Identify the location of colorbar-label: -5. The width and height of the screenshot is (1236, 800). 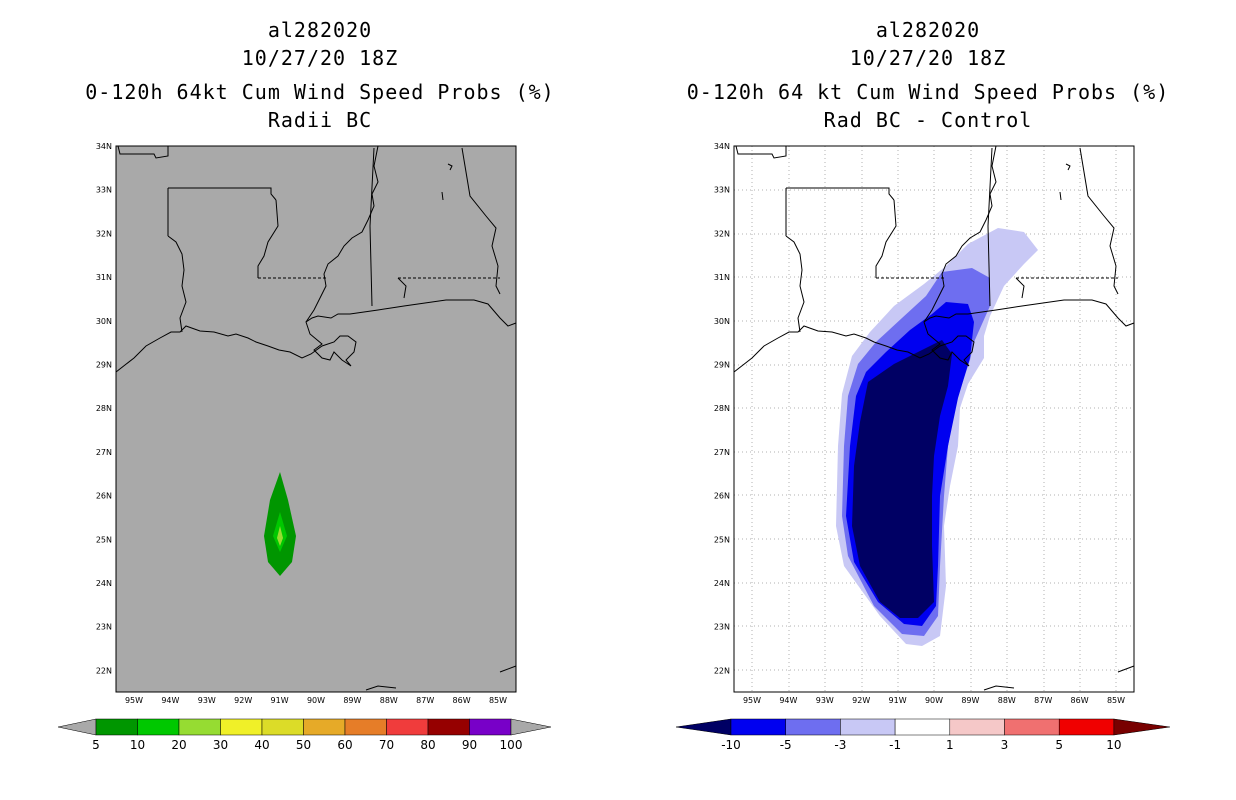
(786, 745).